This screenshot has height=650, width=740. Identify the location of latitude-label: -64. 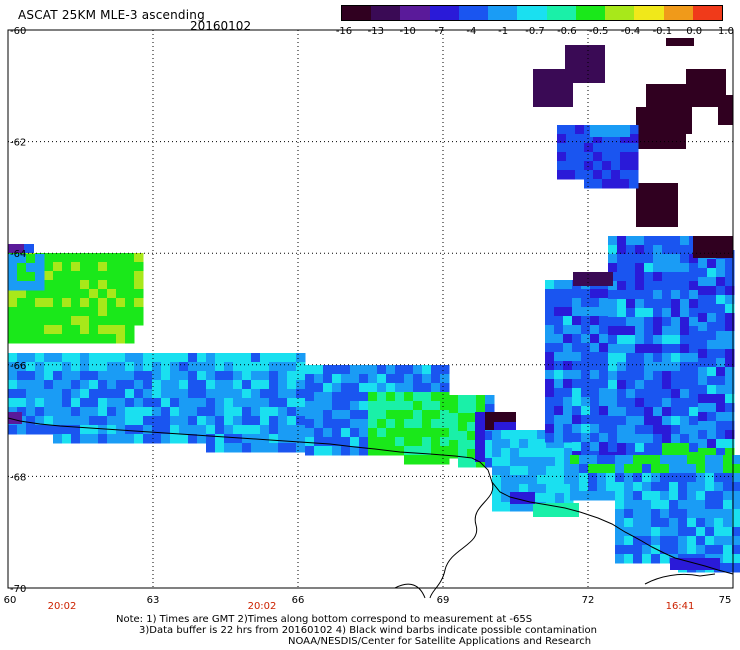
(18, 254).